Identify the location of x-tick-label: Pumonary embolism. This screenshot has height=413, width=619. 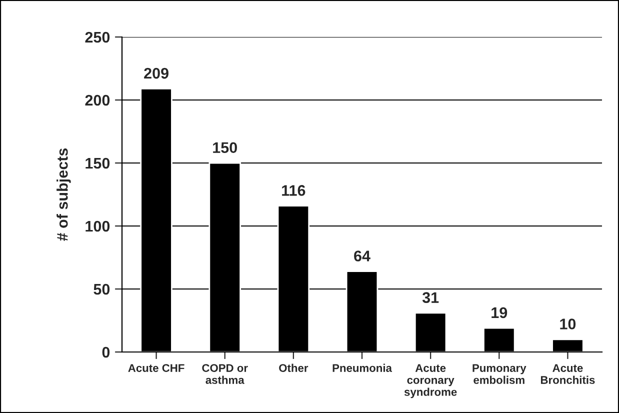
(499, 374).